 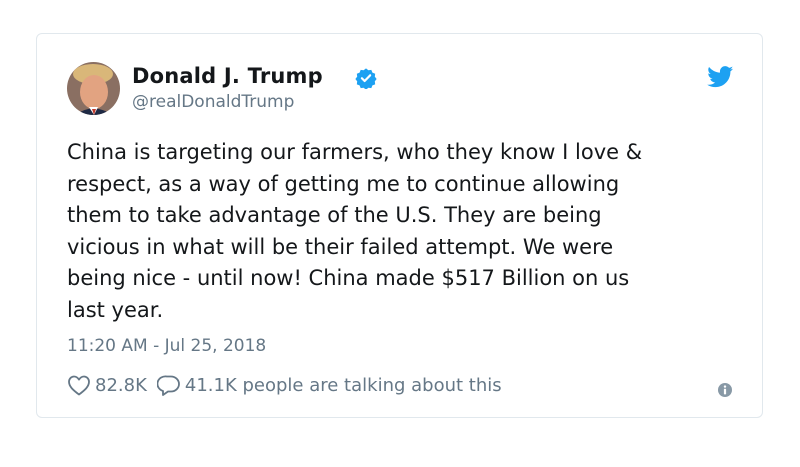 I want to click on author-handle: @realDonaldTrump, so click(x=213, y=102).